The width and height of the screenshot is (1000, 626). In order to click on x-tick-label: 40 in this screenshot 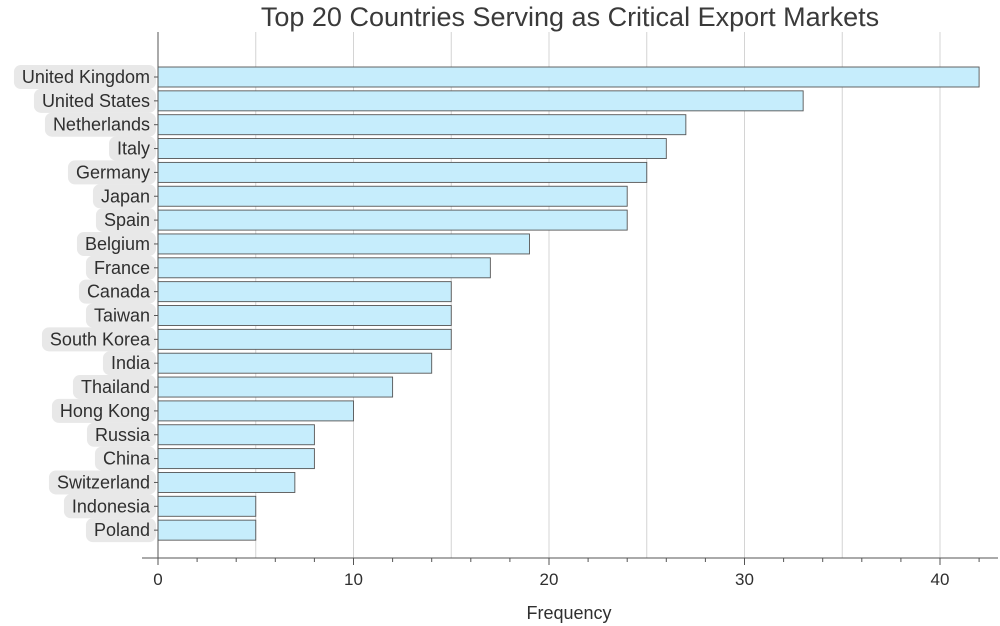, I will do `click(940, 579)`.